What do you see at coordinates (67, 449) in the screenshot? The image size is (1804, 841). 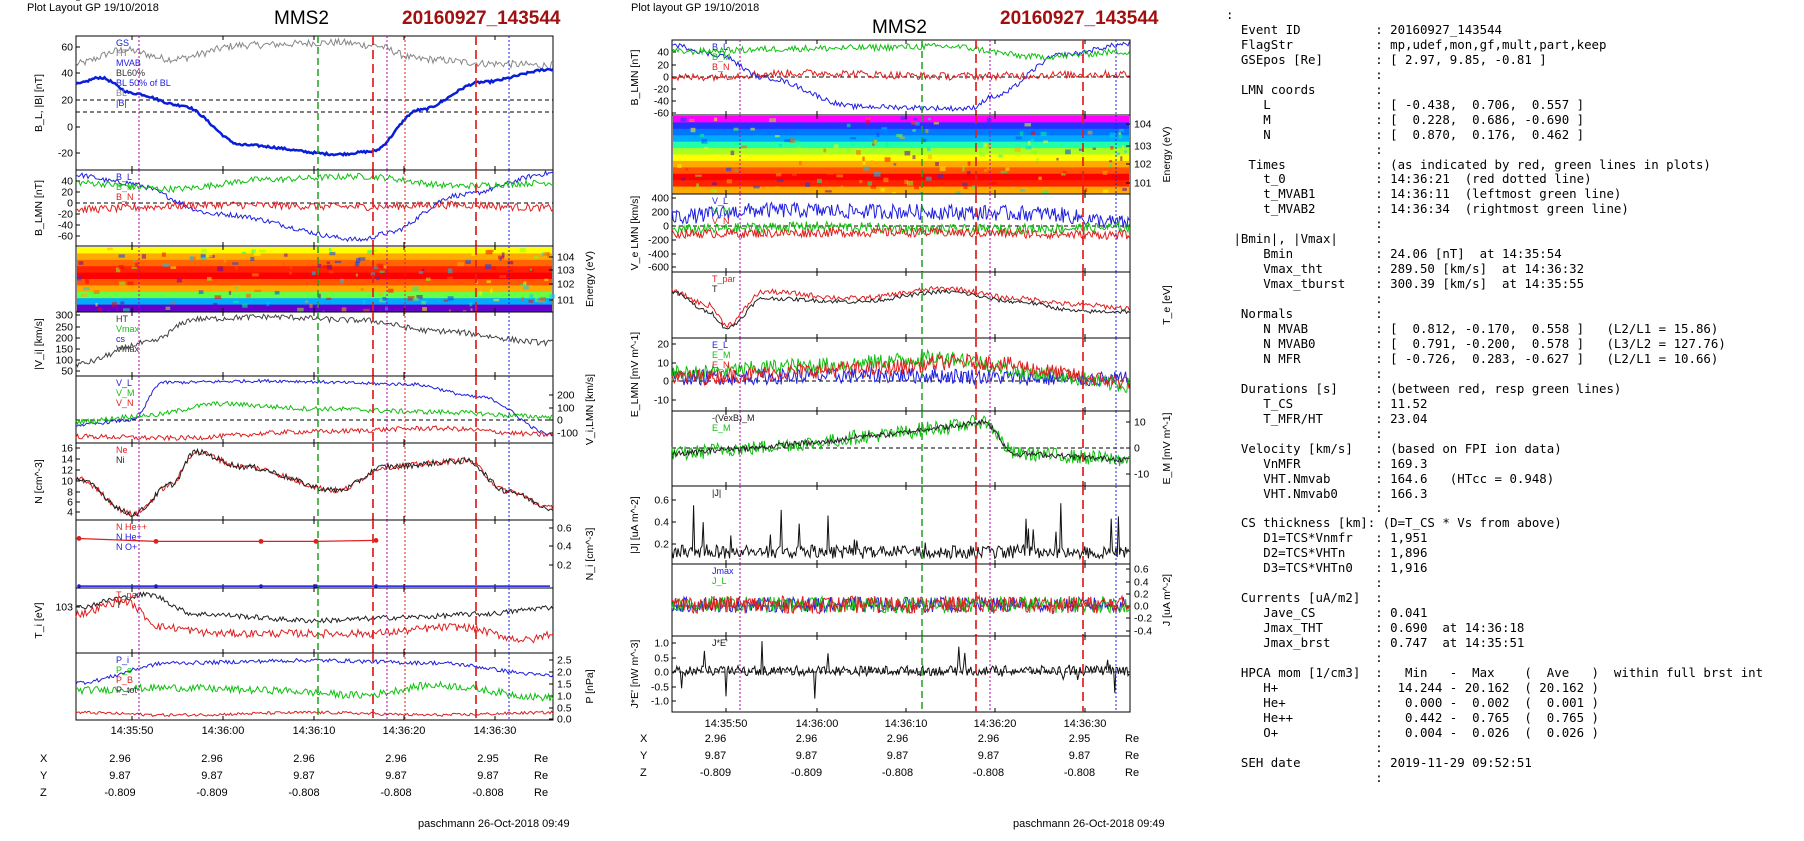 I see `y-tick-label: 16` at bounding box center [67, 449].